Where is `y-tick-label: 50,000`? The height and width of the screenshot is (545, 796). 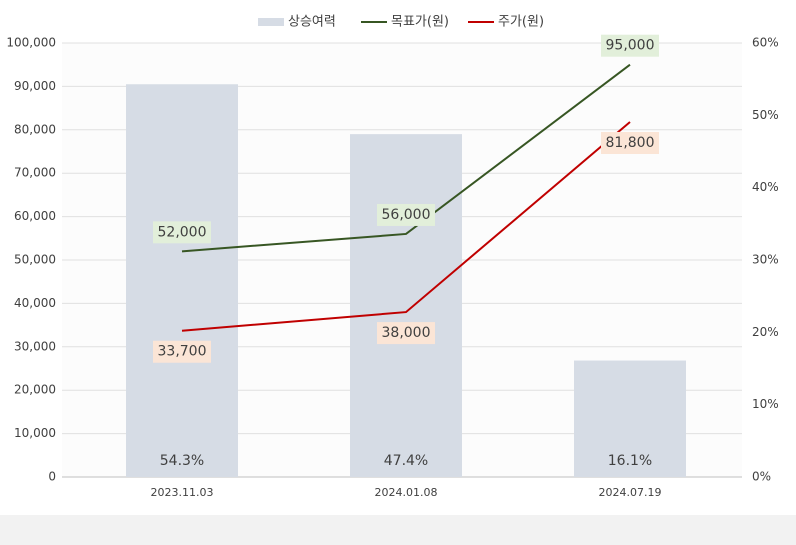
y-tick-label: 50,000 is located at coordinates (35, 260).